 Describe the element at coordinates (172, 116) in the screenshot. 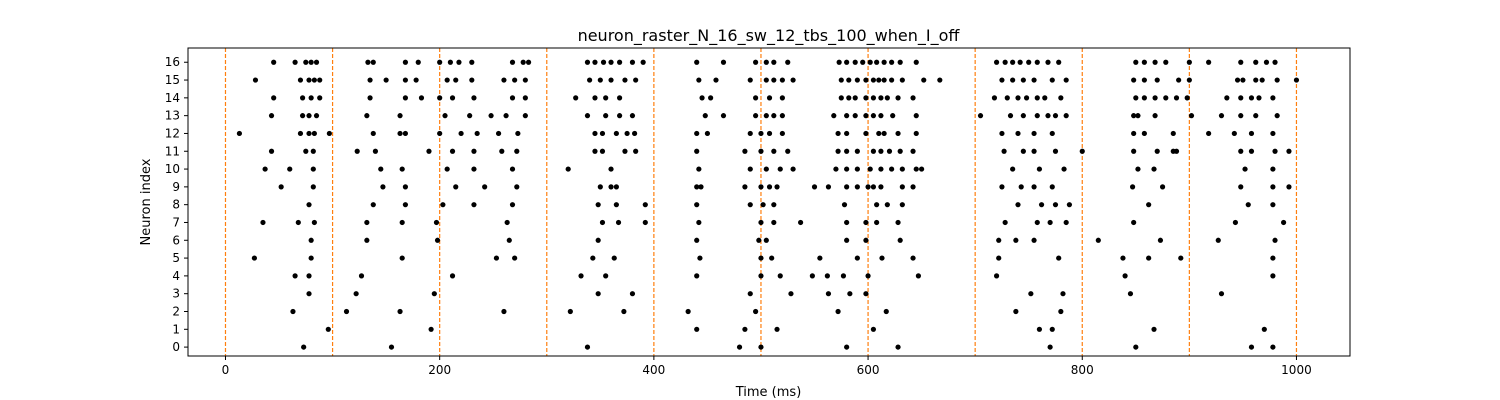

I see `y-tick-label: 13` at that location.